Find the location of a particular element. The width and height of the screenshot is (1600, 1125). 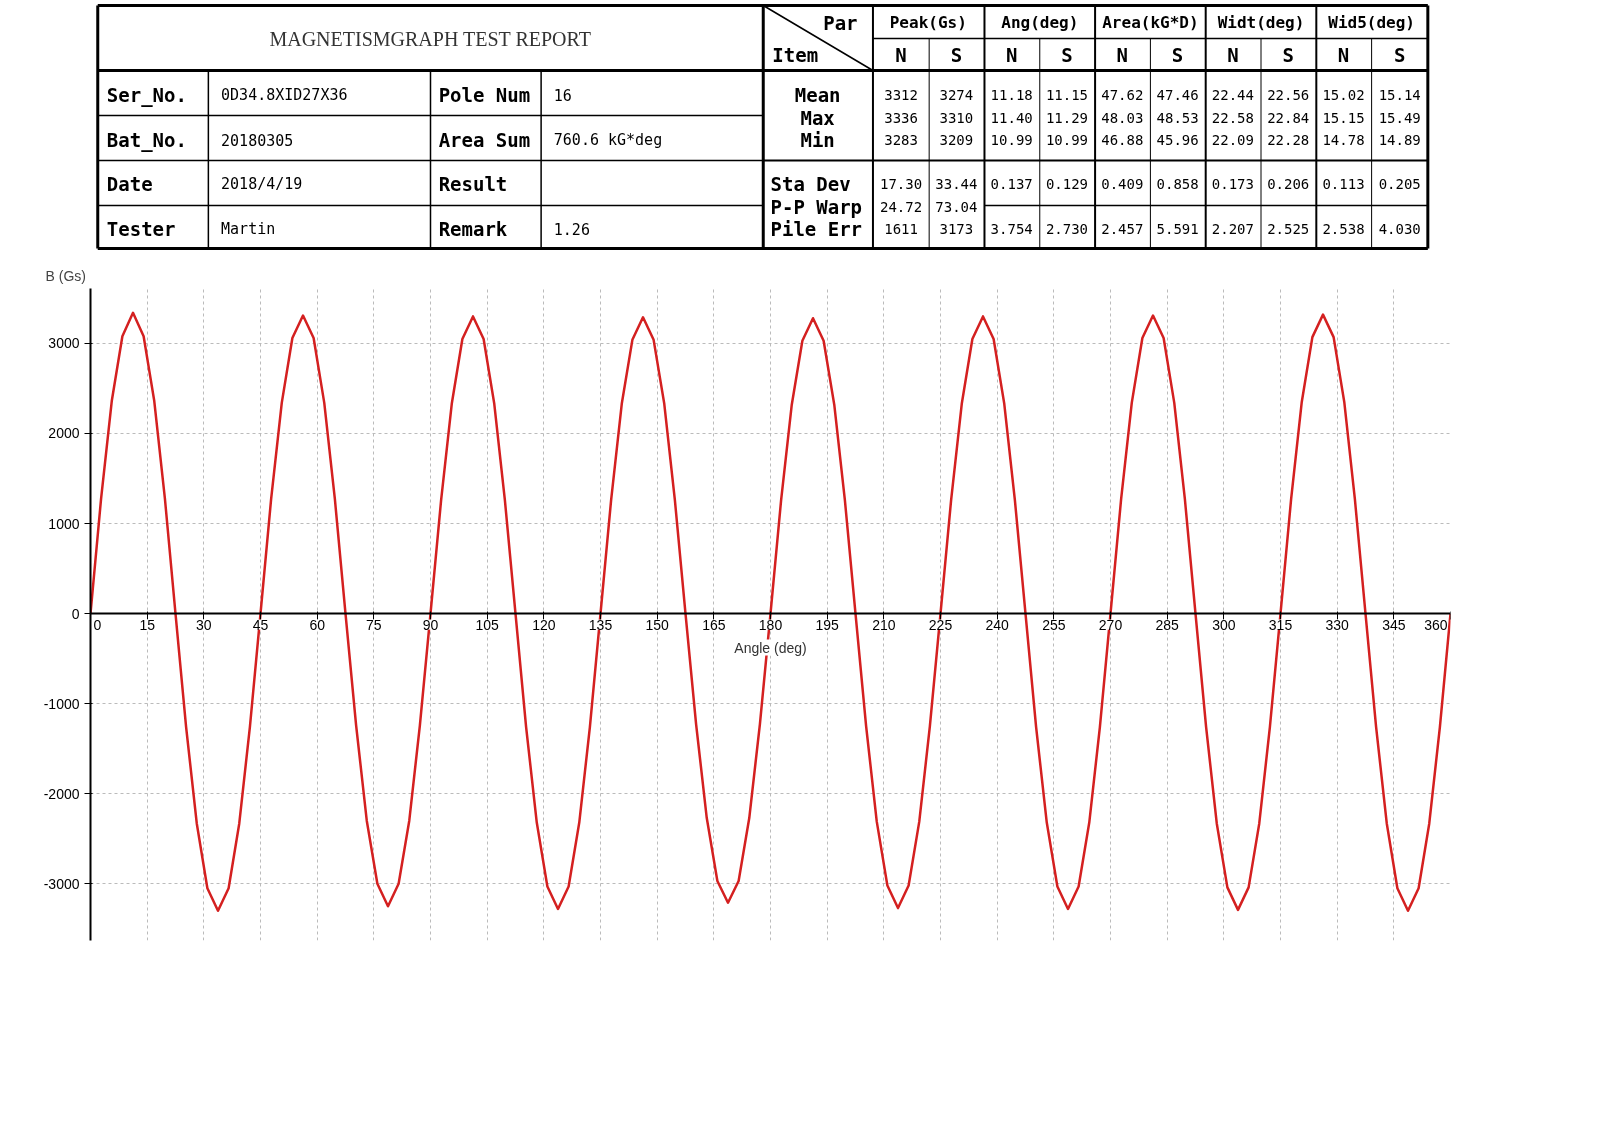

text: 11.15 is located at coordinates (1067, 94).